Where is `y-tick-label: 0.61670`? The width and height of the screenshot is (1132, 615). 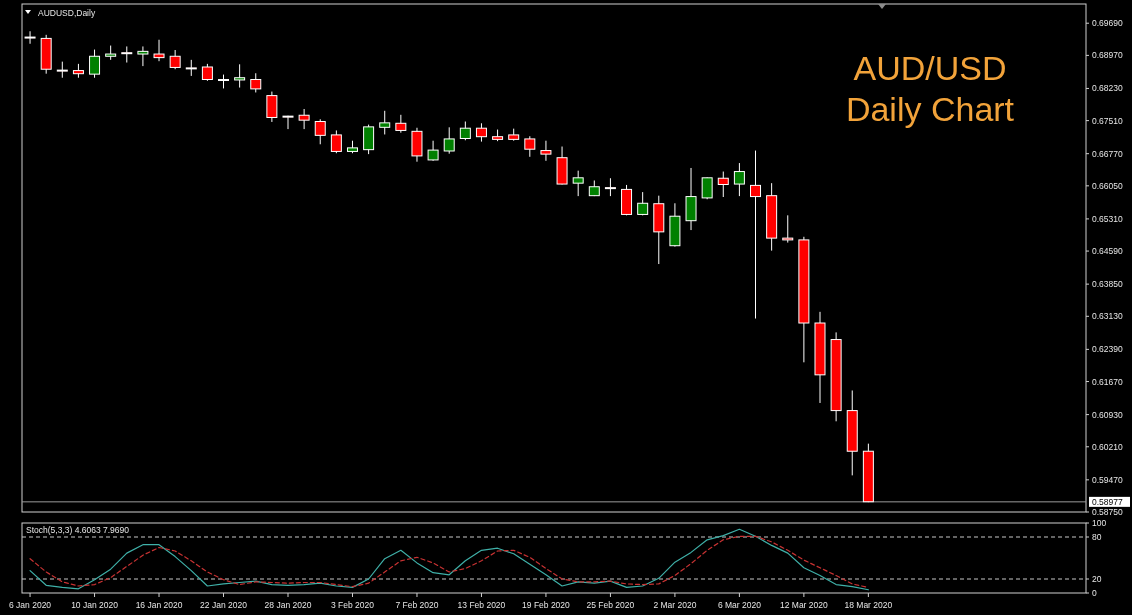
y-tick-label: 0.61670 is located at coordinates (1107, 381).